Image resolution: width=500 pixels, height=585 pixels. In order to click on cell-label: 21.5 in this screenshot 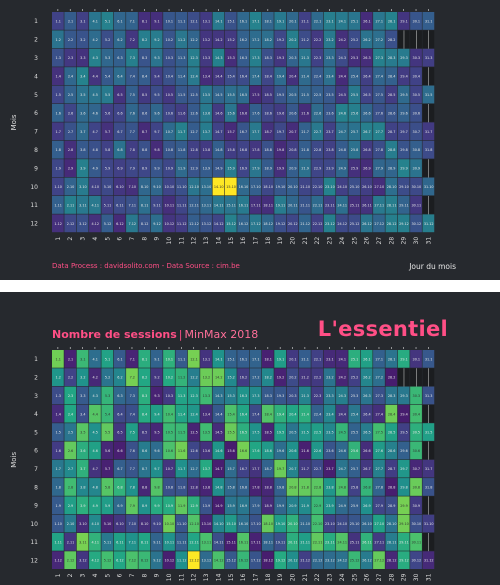, I will do `click(305, 433)`.